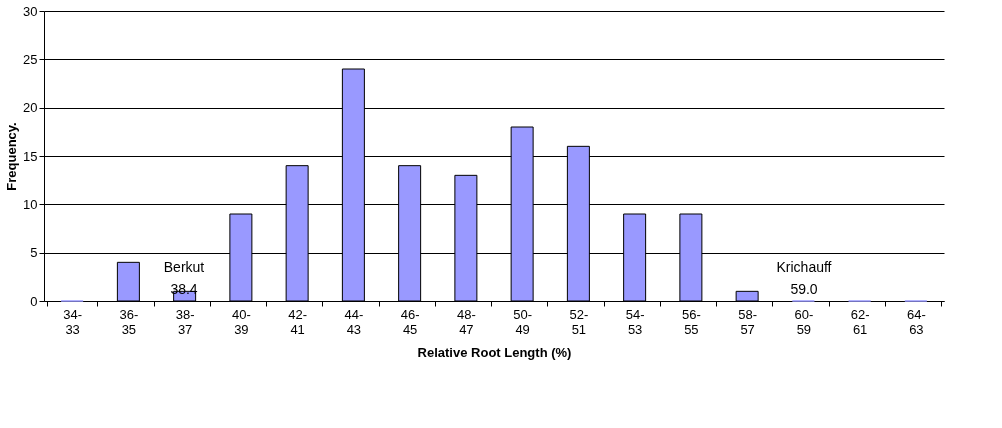 The width and height of the screenshot is (1002, 428). Describe the element at coordinates (410, 321) in the screenshot. I see `x-tick-label: 46- 45` at that location.